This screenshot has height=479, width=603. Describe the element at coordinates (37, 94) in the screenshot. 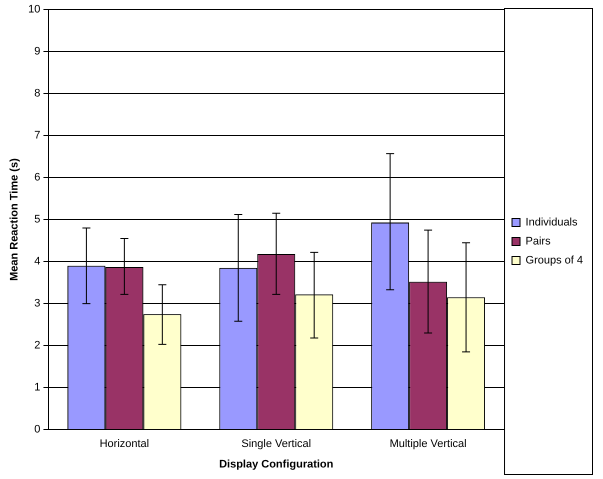

I see `y-tick-label: 8` at that location.